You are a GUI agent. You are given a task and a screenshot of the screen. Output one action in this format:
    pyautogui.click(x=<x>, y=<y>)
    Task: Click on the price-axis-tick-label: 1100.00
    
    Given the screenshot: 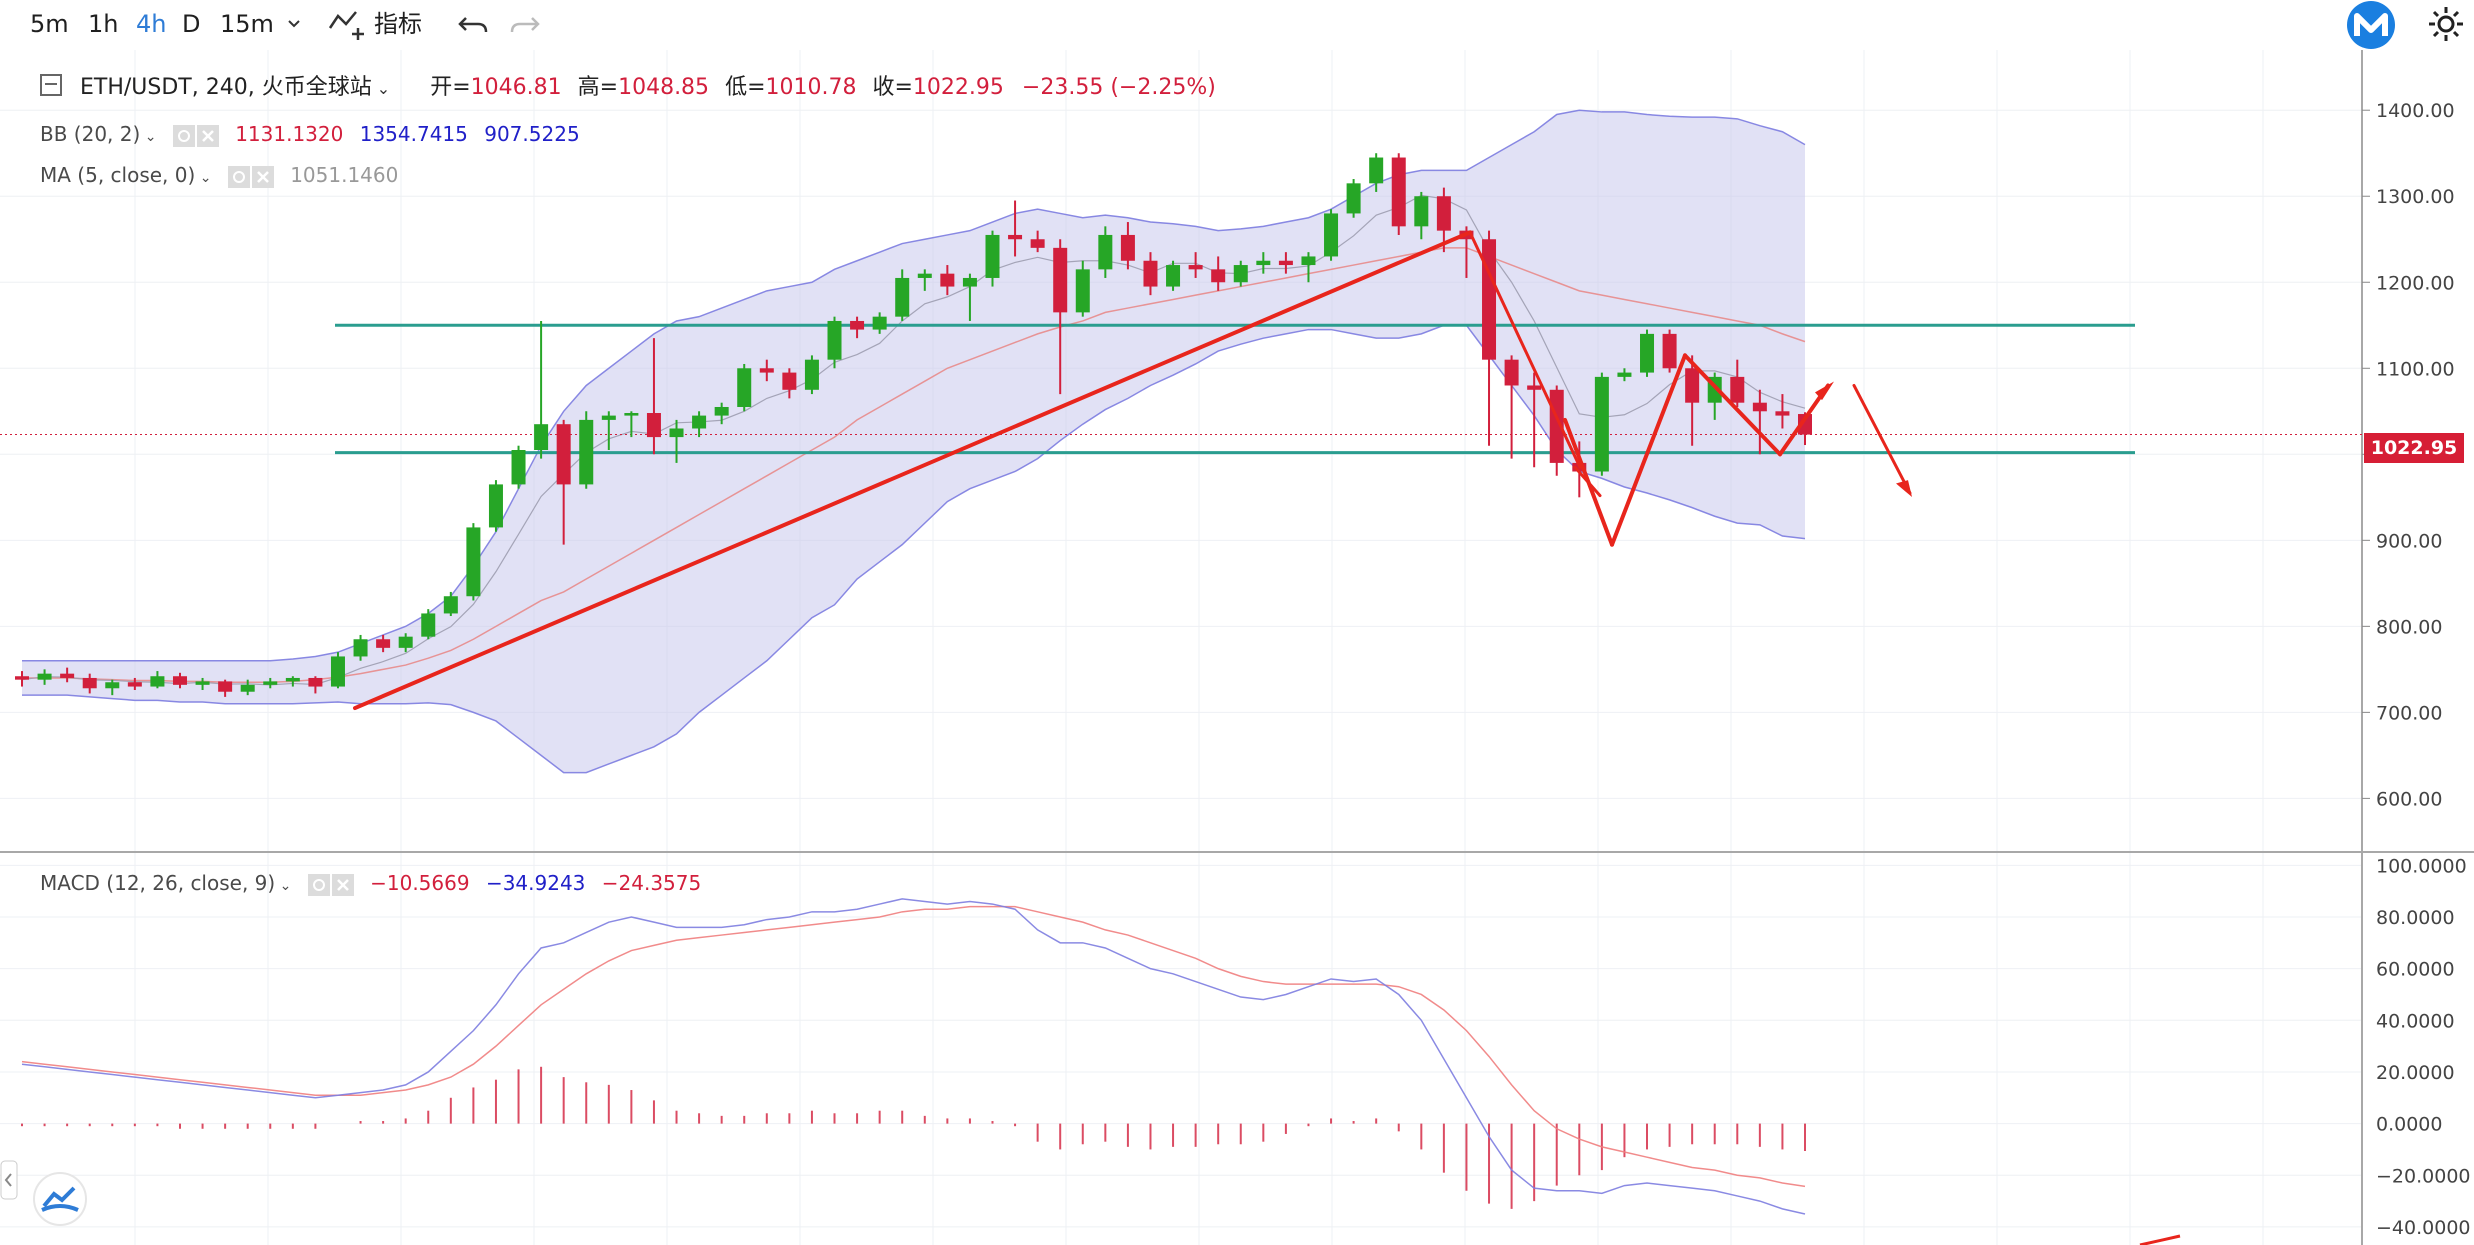 What is the action you would take?
    pyautogui.click(x=2415, y=369)
    